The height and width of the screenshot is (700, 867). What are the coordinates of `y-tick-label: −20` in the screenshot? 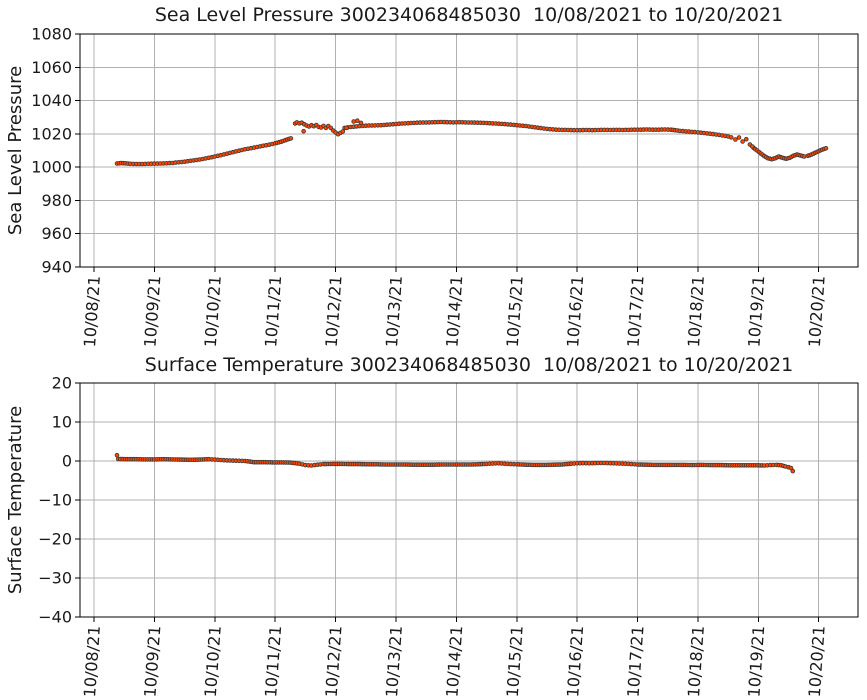 It's located at (55, 539).